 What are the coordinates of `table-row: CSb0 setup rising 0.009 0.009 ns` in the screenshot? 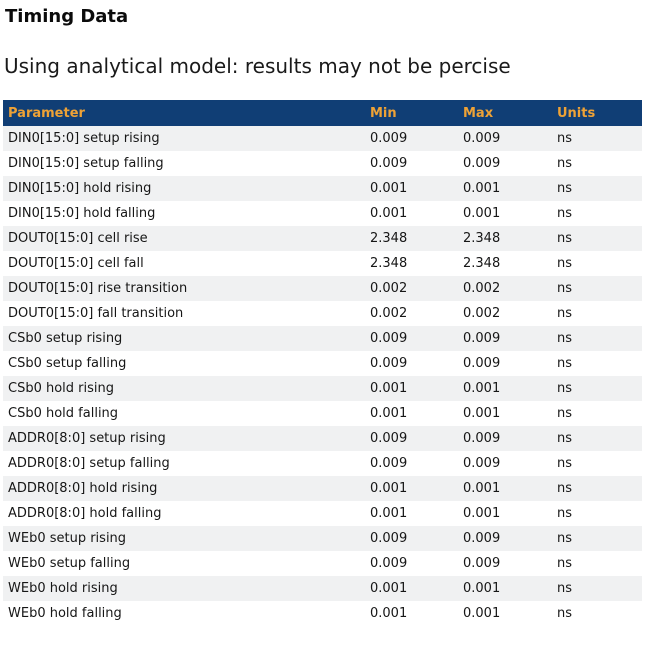 It's located at (322, 338).